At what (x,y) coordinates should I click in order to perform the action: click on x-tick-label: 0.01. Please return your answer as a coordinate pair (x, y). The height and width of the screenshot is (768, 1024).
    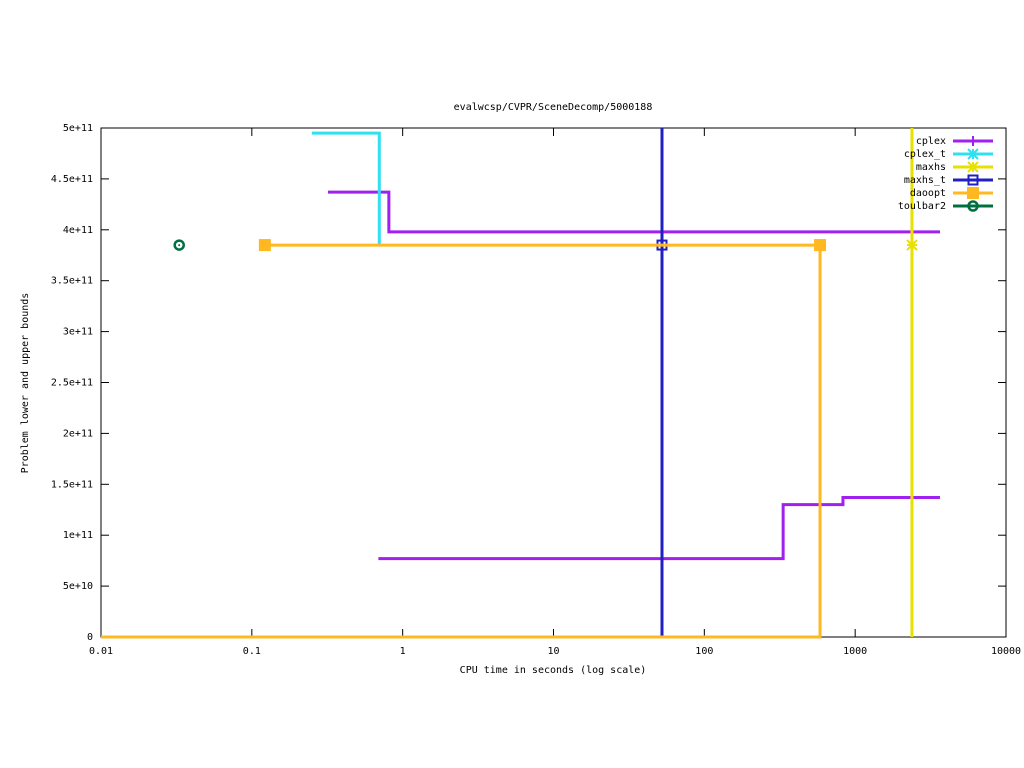
    Looking at the image, I should click on (101, 651).